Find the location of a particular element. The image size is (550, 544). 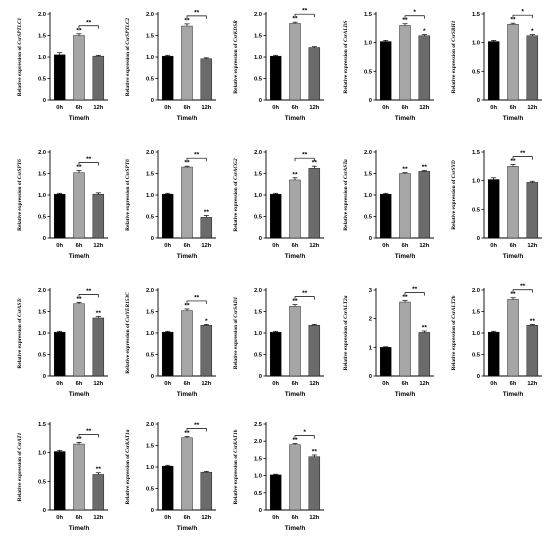

y-axis-title: Relative expression of CsrALT2a is located at coordinates (346, 332).